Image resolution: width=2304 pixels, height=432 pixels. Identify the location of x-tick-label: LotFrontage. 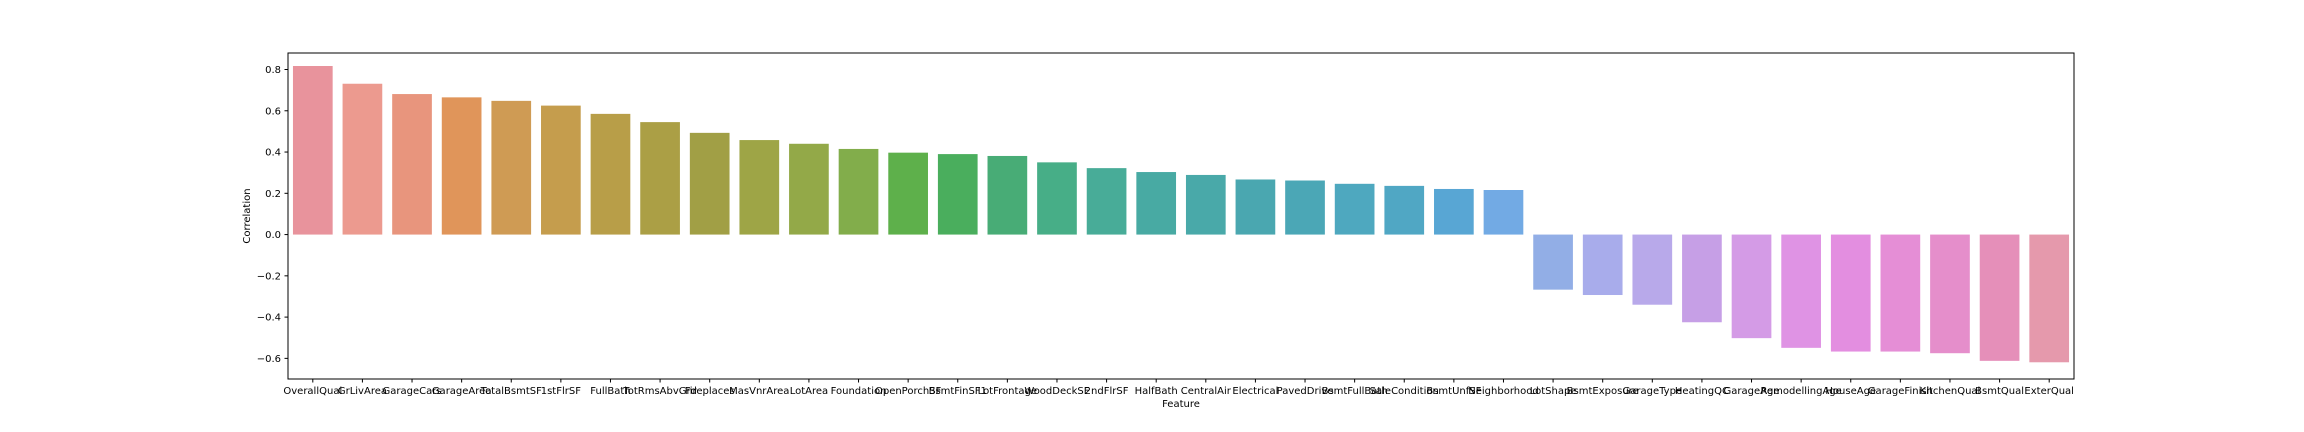
(1007, 391).